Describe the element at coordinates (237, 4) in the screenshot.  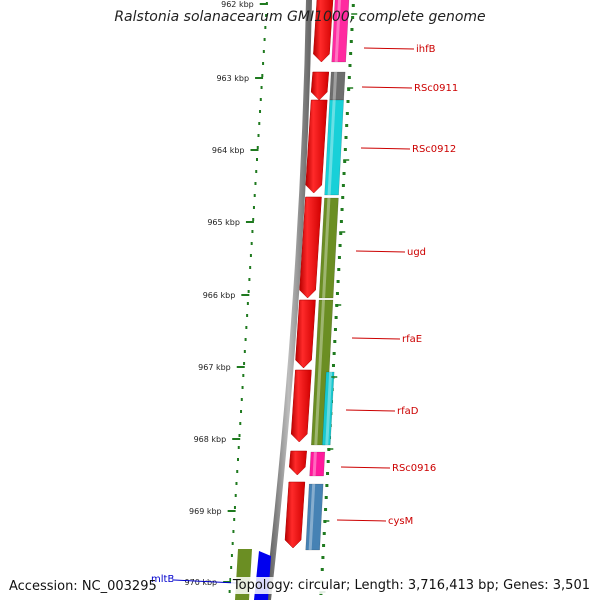
I see `kbp-tick-label: 962 kbp` at that location.